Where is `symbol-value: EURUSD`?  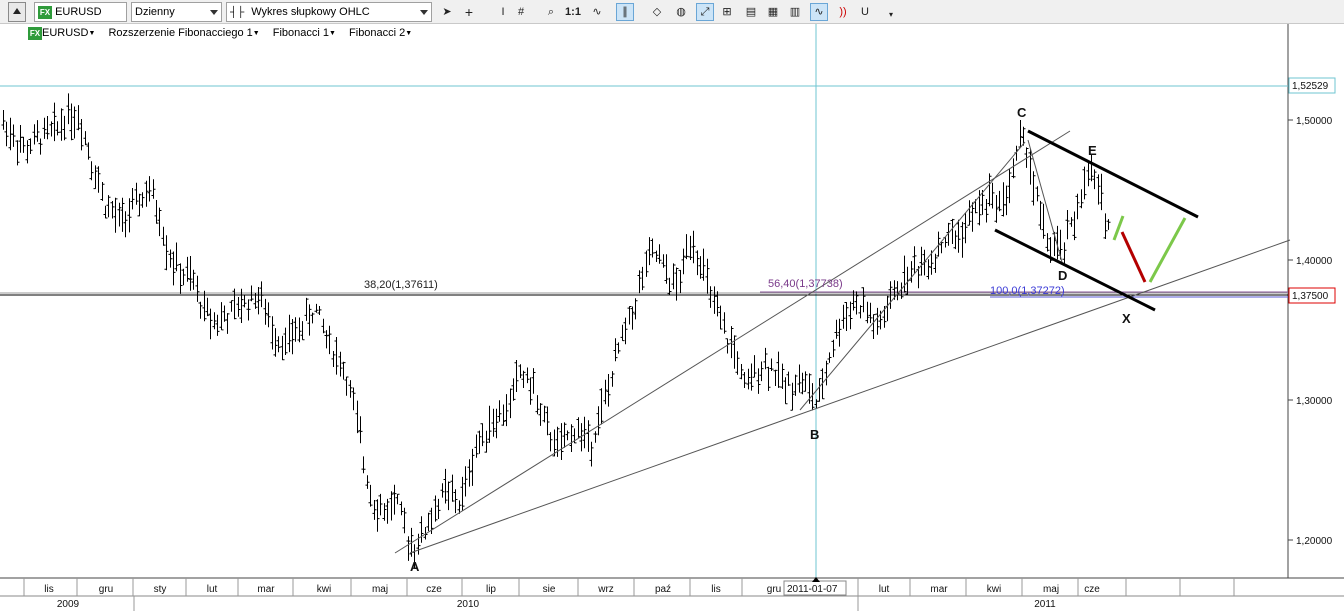 symbol-value: EURUSD is located at coordinates (78, 12).